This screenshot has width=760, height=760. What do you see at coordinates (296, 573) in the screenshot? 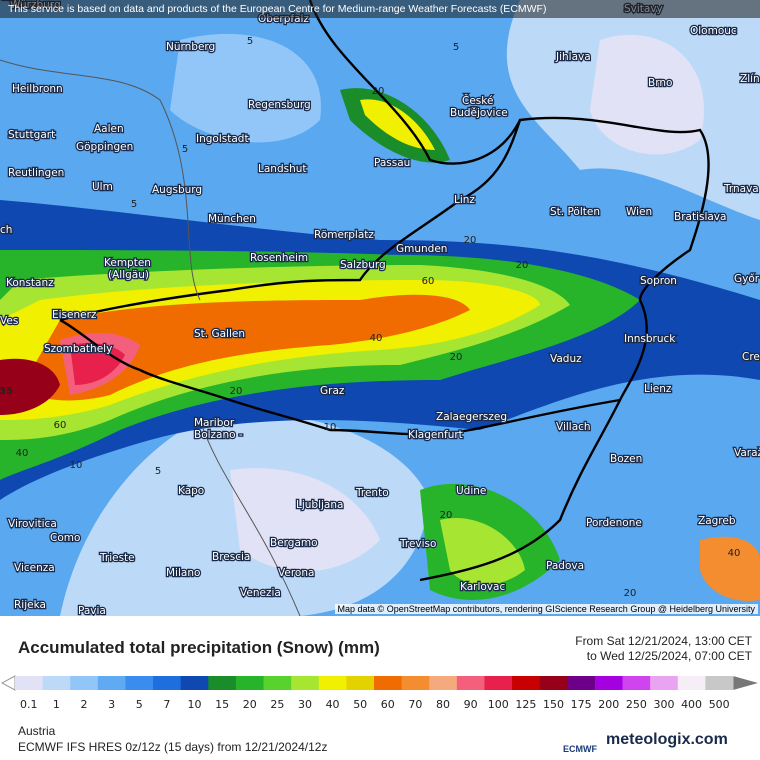
I see `city-label: Verona` at bounding box center [296, 573].